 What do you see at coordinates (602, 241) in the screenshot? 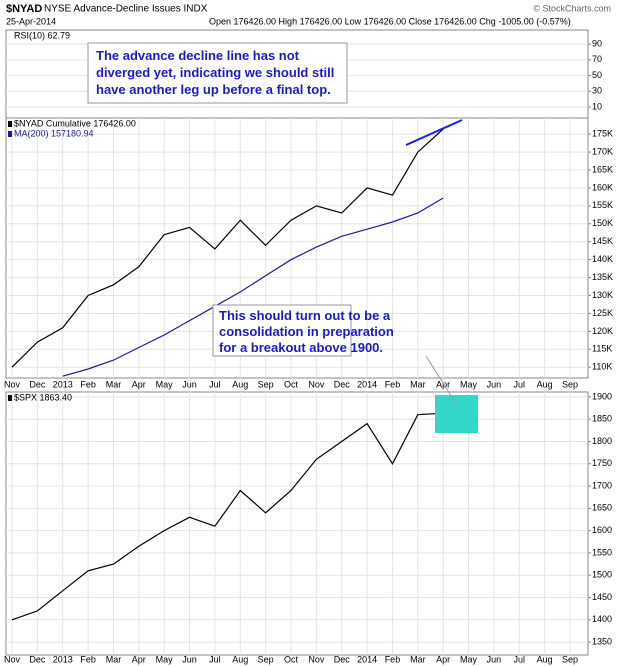
I see `y-tick-label: 145K` at bounding box center [602, 241].